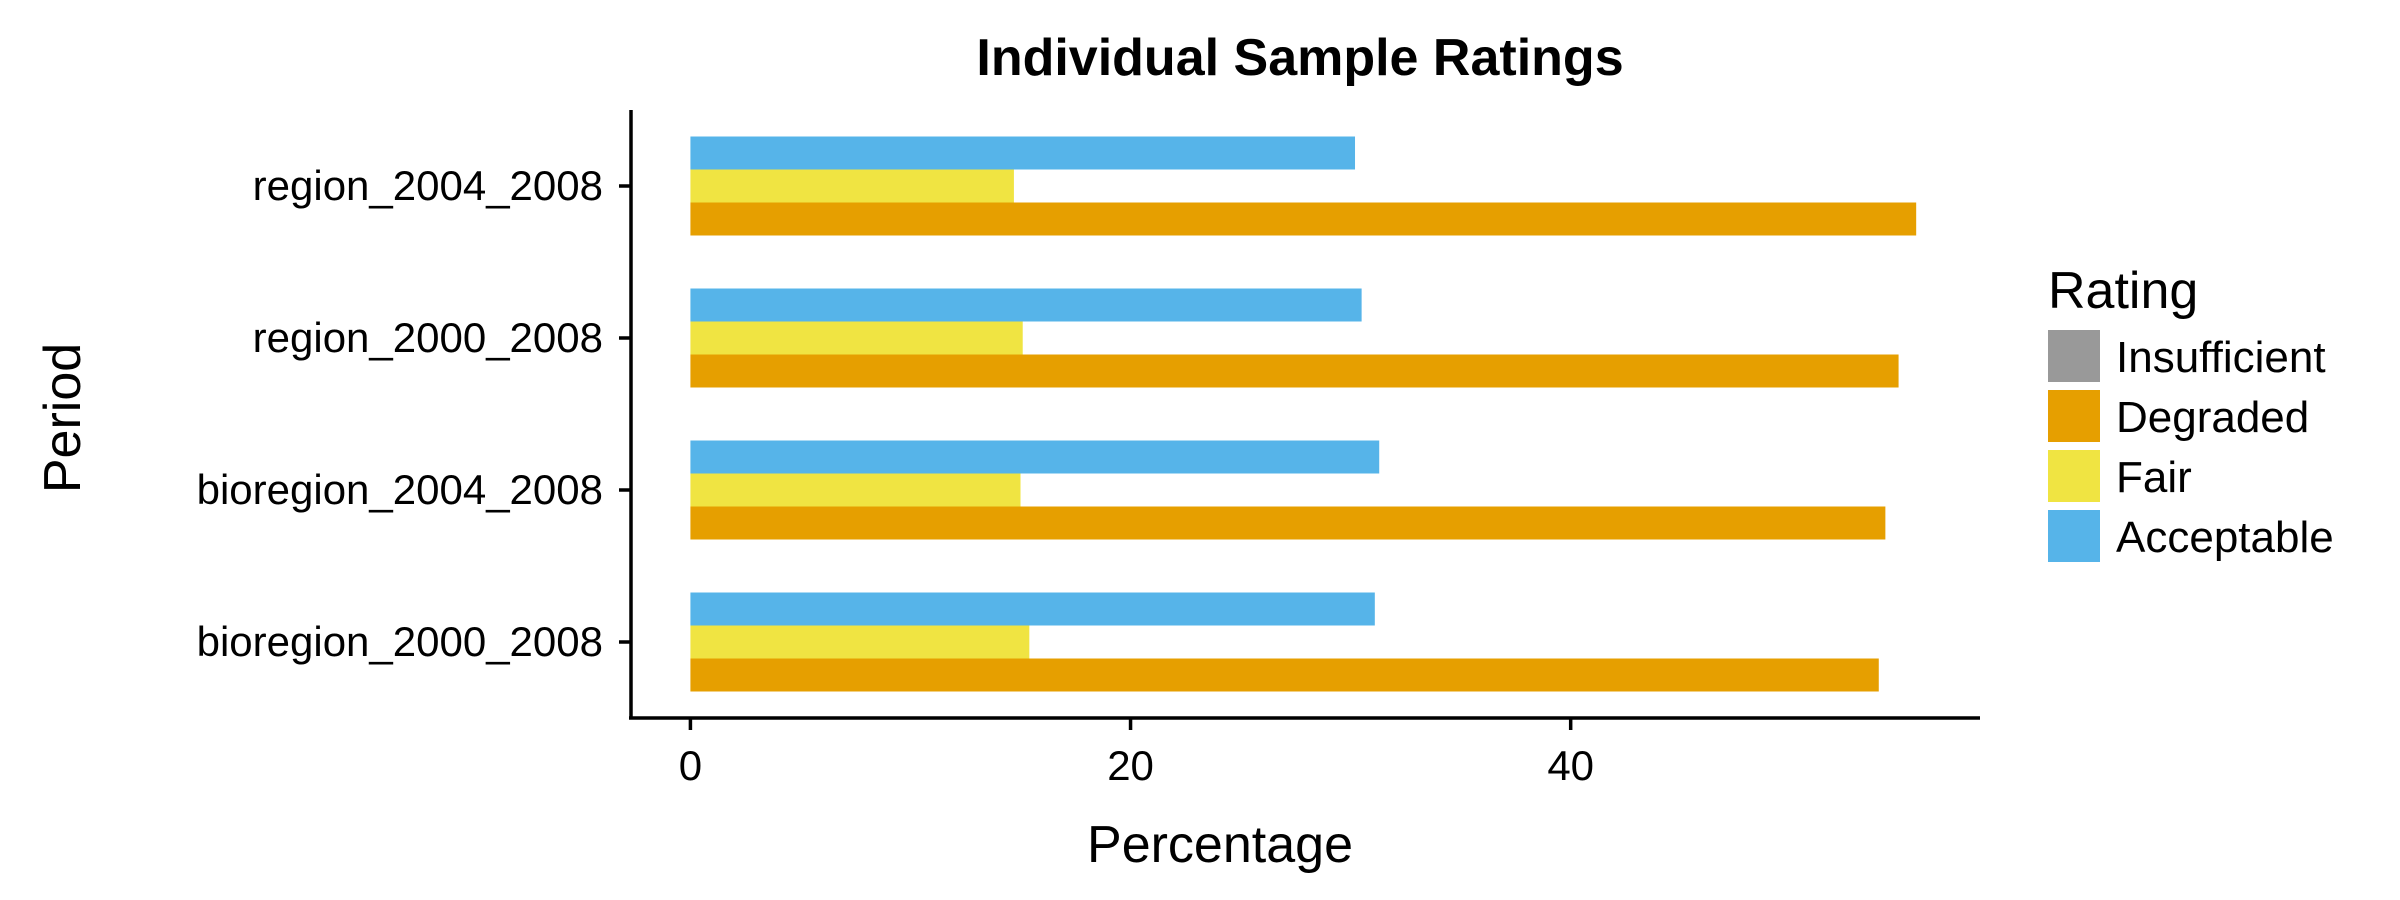  Describe the element at coordinates (2123, 291) in the screenshot. I see `legend-title: Rating` at that location.